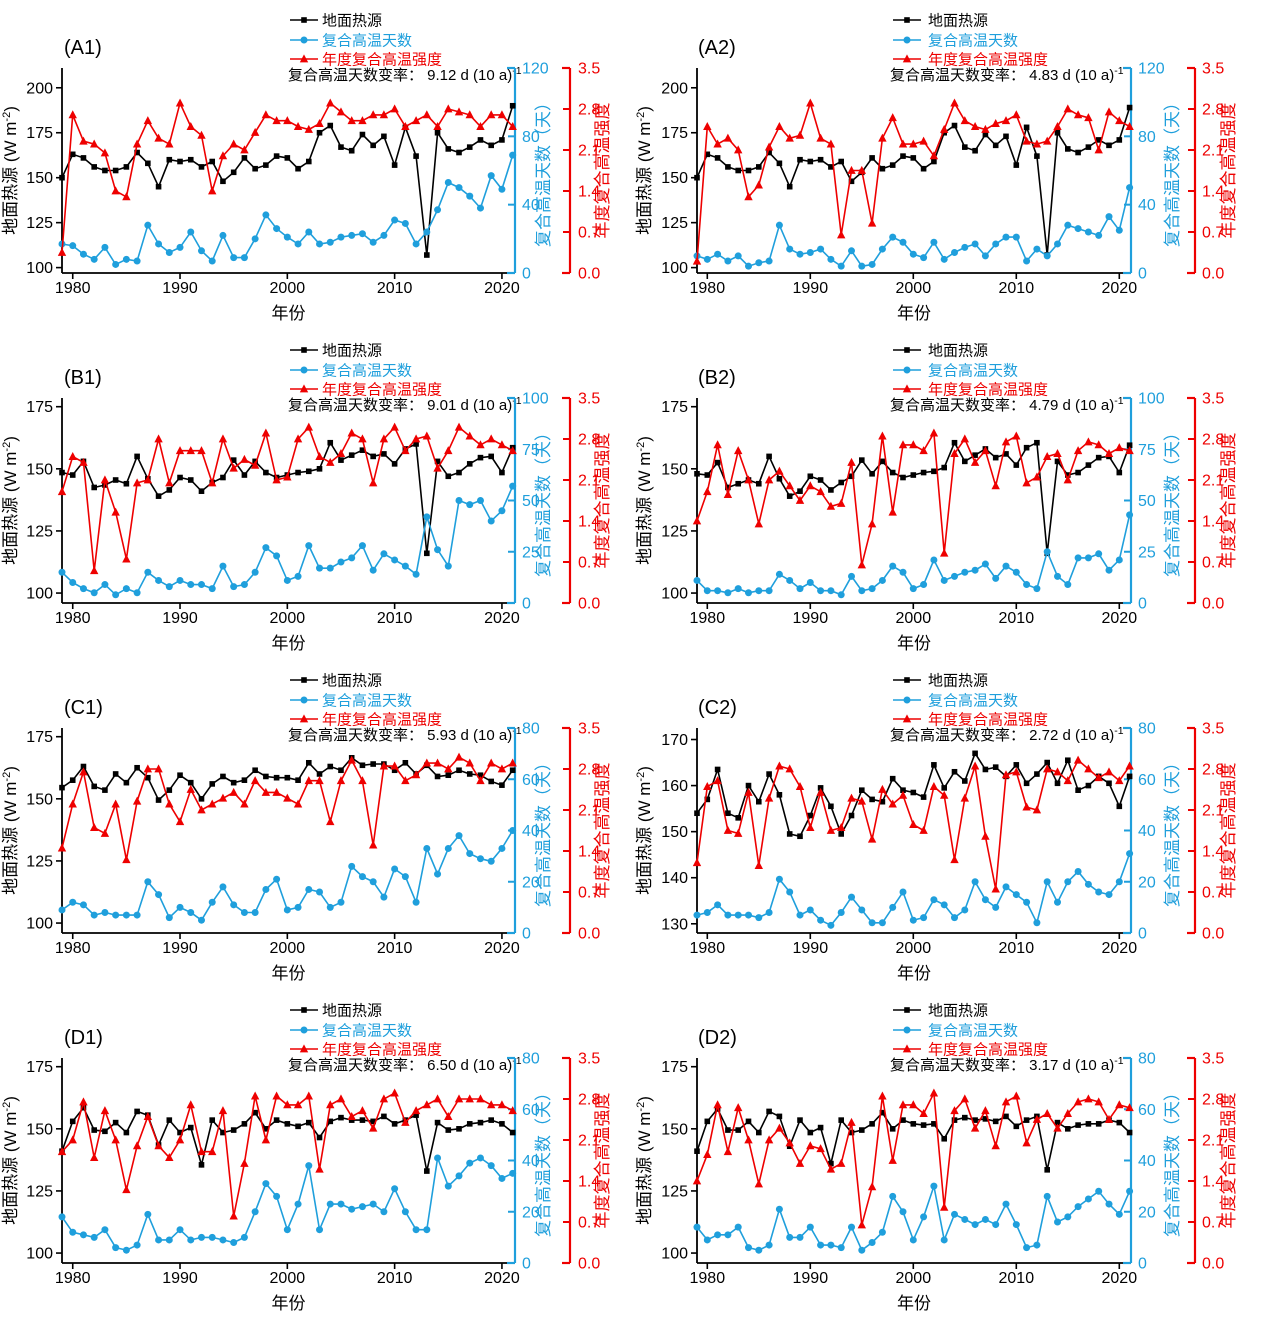  What do you see at coordinates (273, 525) in the screenshot?
I see `axes: 100 125 150 175 1980 1990 2000 2010 2020 年份` at bounding box center [273, 525].